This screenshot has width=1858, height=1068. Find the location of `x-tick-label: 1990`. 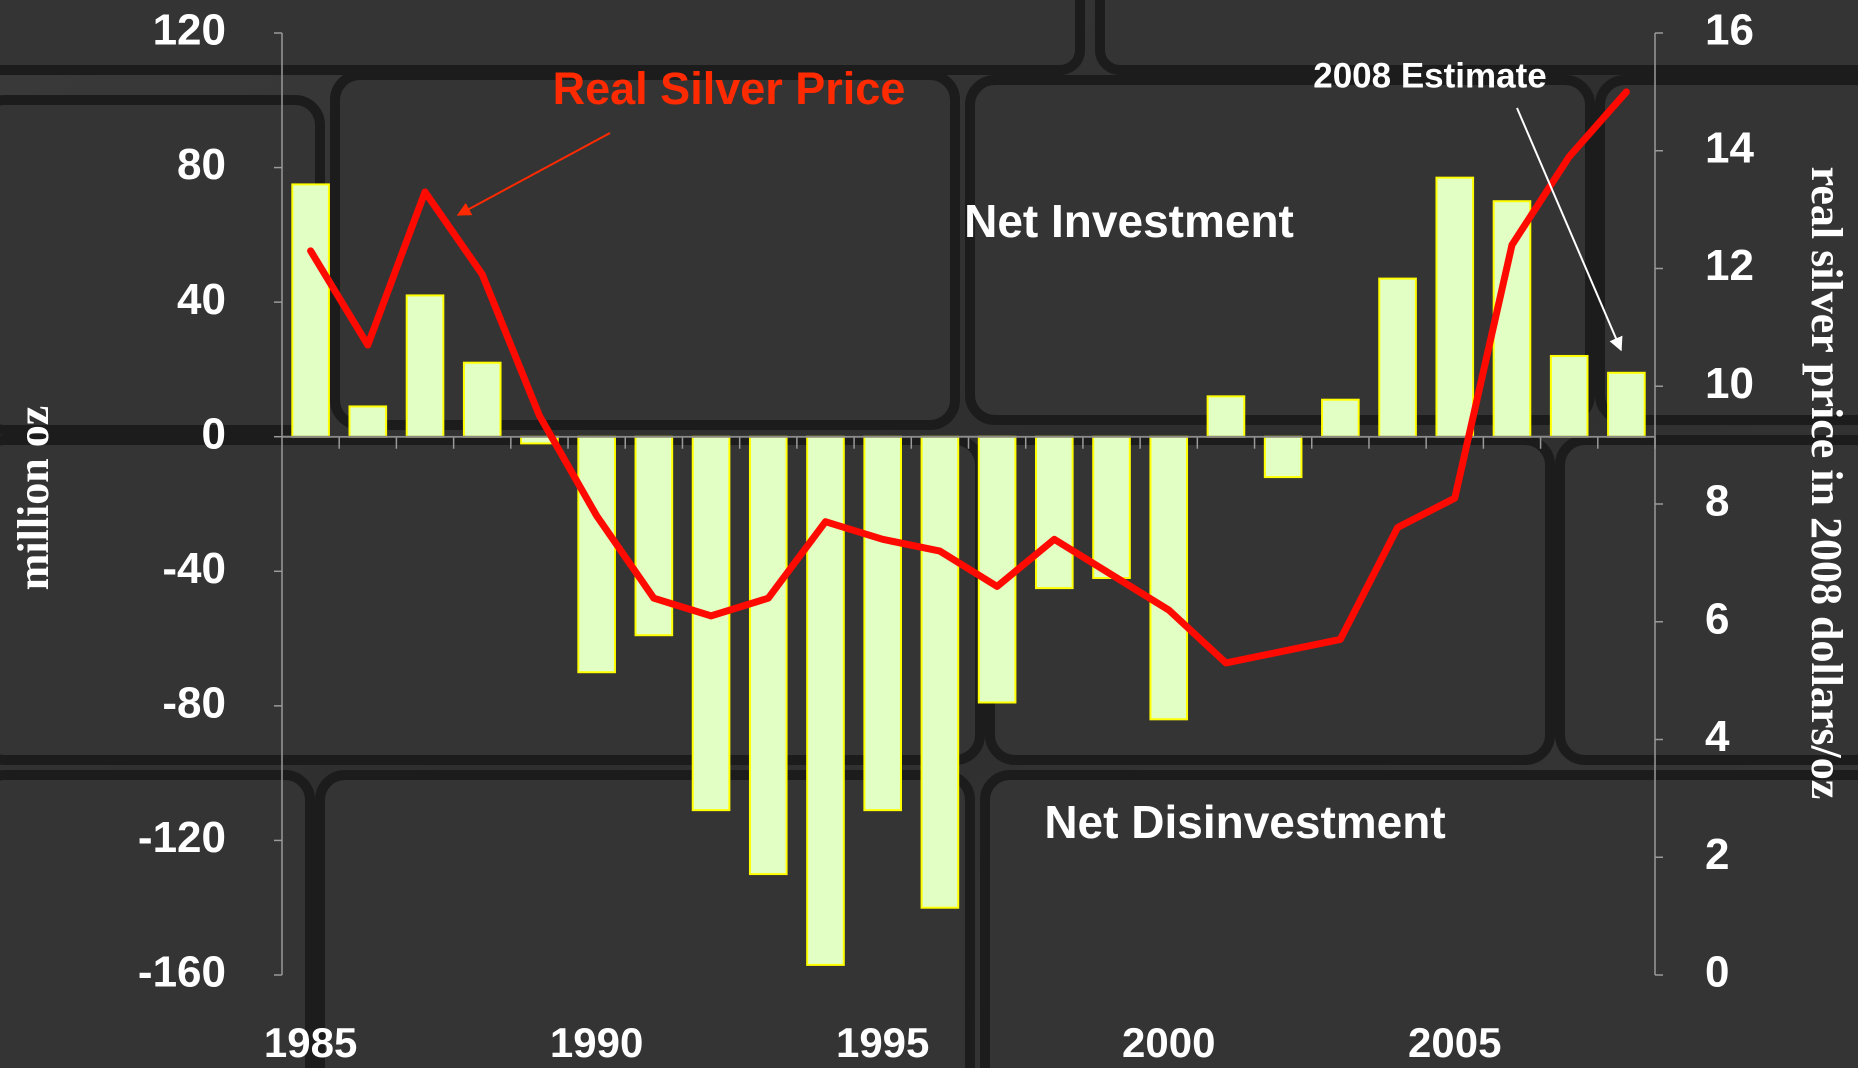

x-tick-label: 1990 is located at coordinates (596, 1042).